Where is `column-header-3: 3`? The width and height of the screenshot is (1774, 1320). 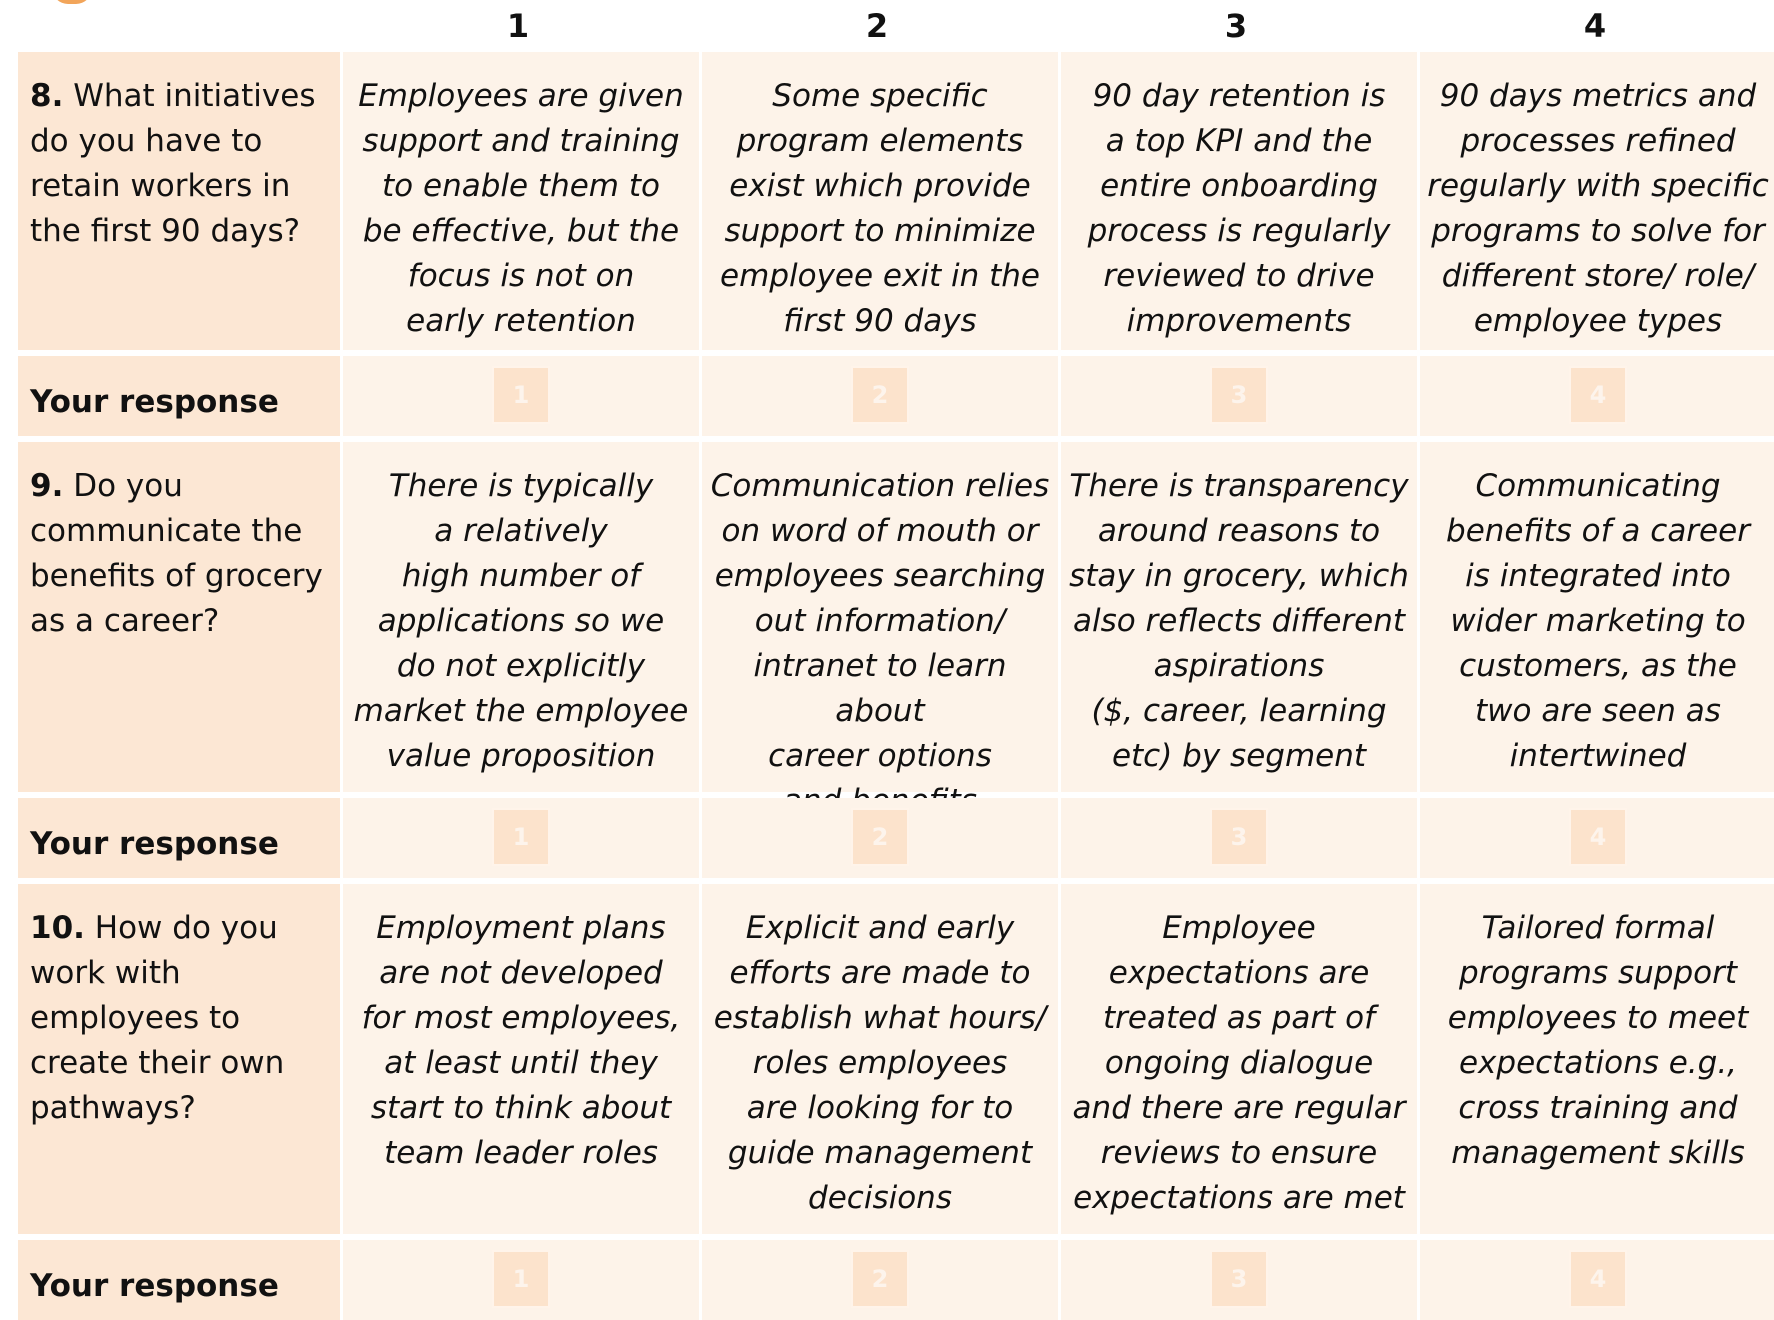 column-header-3: 3 is located at coordinates (1236, 26).